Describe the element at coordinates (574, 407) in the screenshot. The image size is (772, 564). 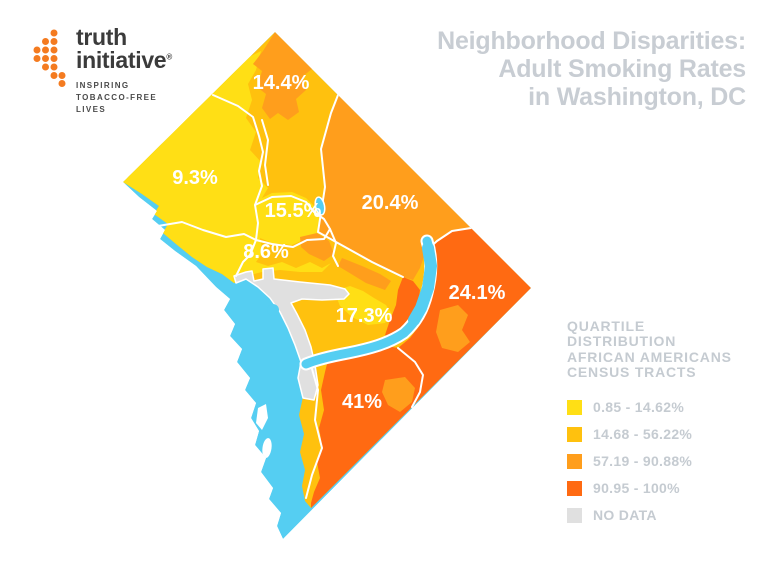
I see `legend-swatch-quartile1` at that location.